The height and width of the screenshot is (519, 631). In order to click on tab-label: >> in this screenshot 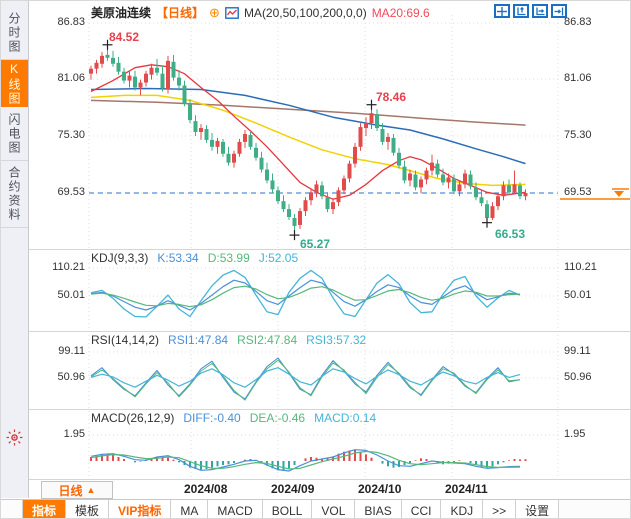, I will do `click(499, 510)`.